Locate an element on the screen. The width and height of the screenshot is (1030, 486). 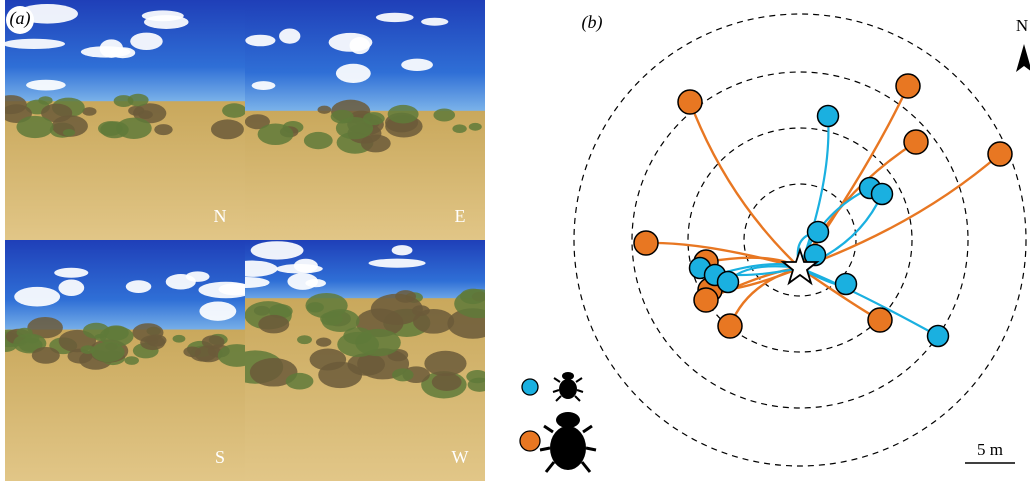
ring is located at coordinates (800, 240).